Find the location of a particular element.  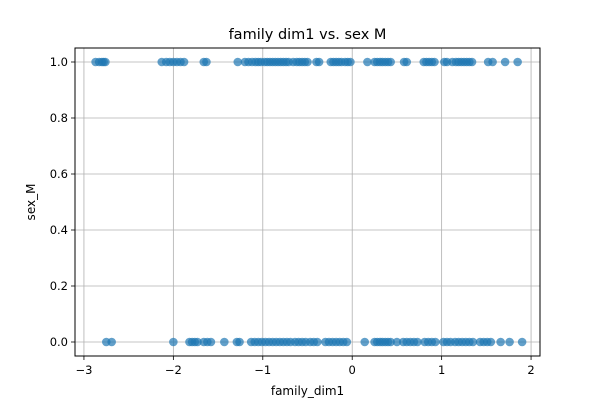

x-tick-label: −2 is located at coordinates (173, 370).